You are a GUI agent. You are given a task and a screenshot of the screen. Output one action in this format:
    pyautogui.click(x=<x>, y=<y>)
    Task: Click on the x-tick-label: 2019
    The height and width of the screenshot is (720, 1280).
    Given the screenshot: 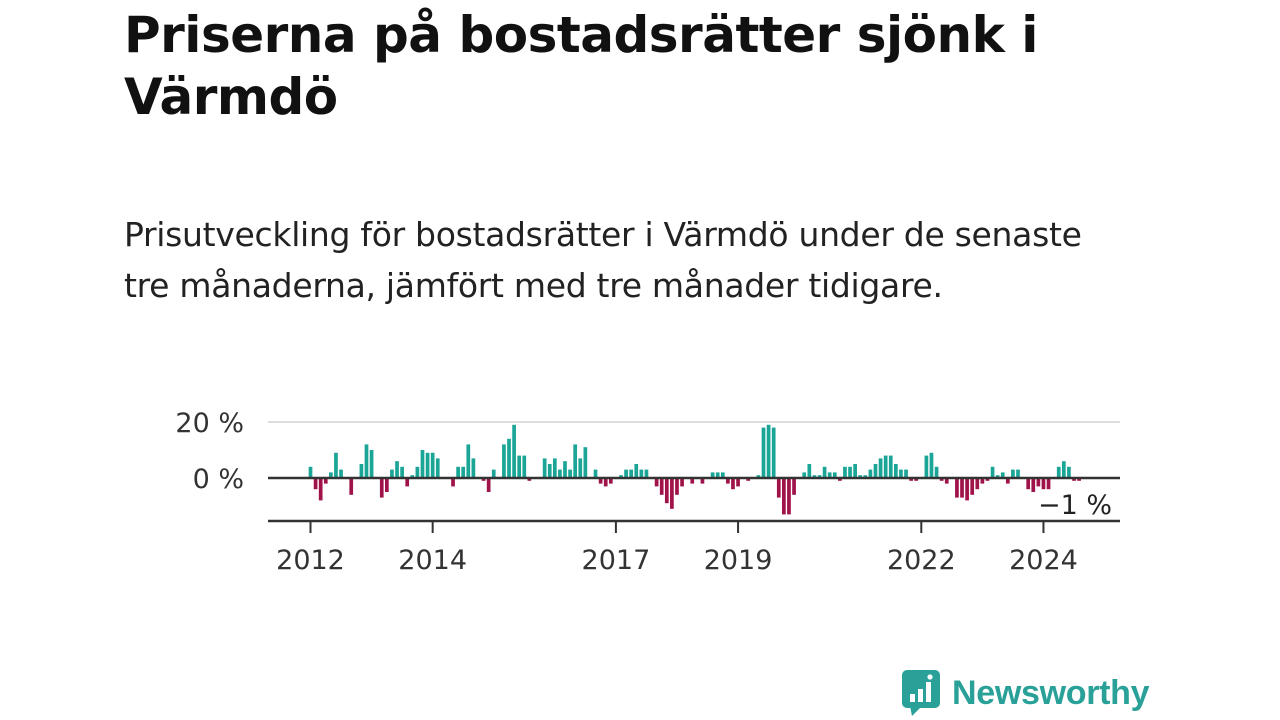 What is the action you would take?
    pyautogui.click(x=738, y=560)
    